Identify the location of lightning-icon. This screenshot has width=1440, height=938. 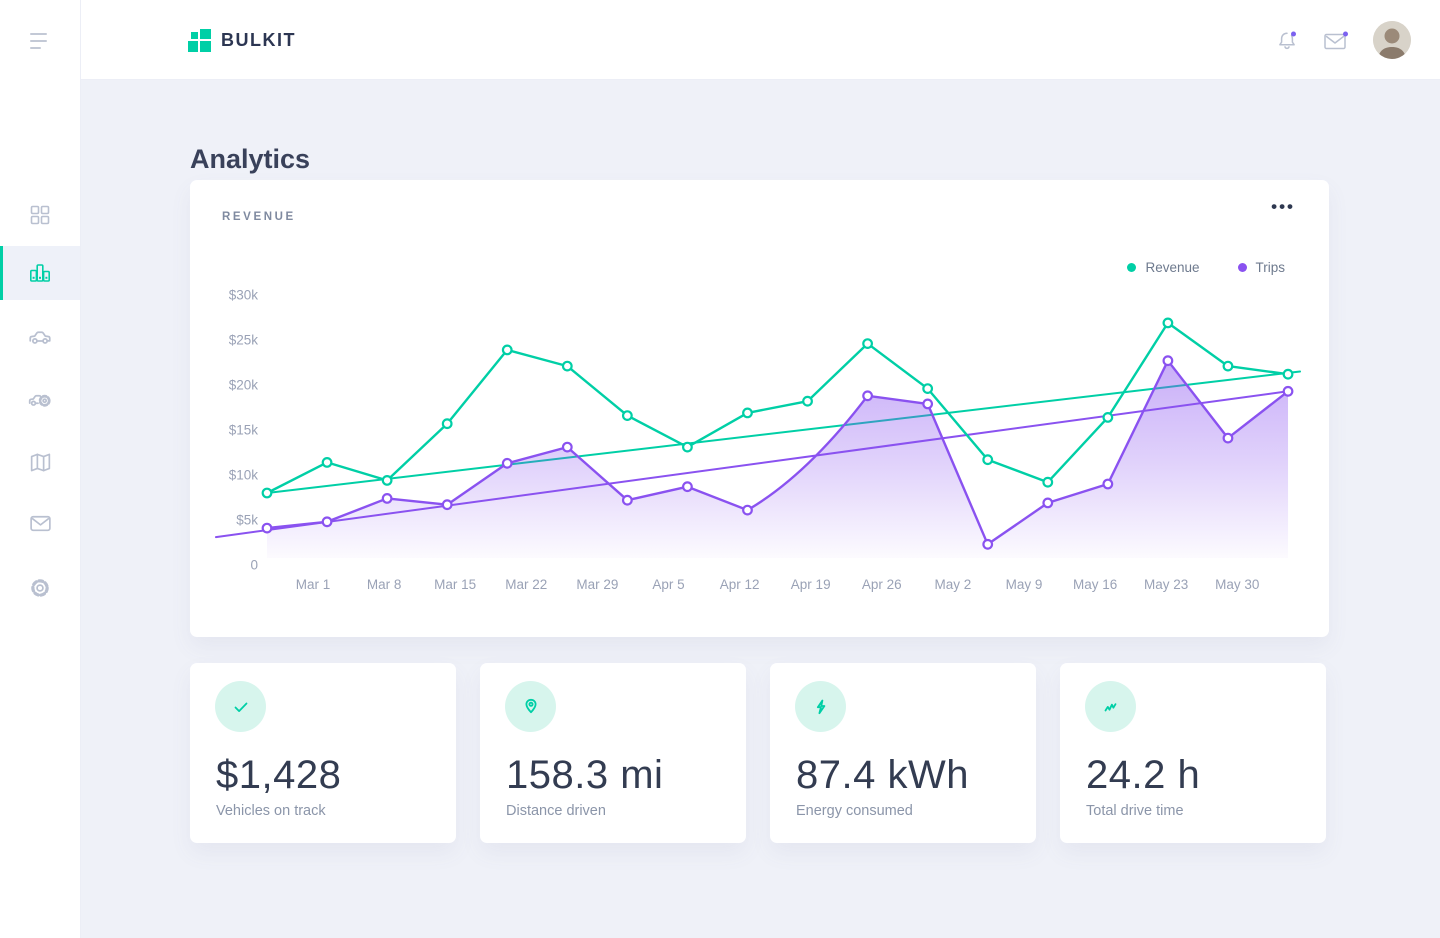
(820, 706).